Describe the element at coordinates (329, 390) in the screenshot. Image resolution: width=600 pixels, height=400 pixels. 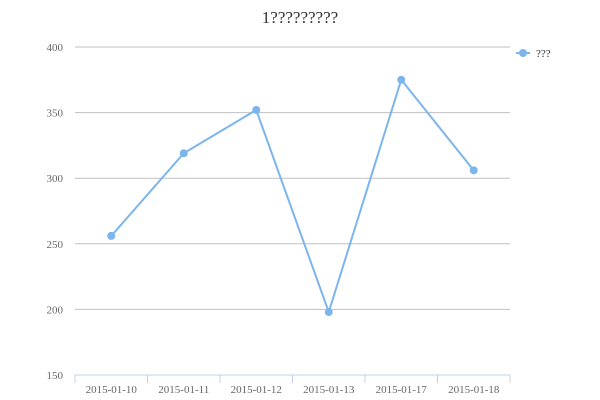
I see `x-tick-label: 2015-01-13` at that location.